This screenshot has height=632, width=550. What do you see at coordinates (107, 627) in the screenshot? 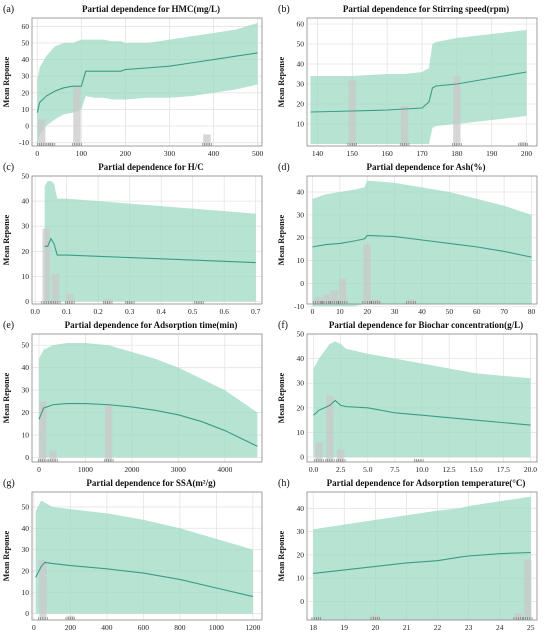
I see `x-tick-label: 400` at bounding box center [107, 627].